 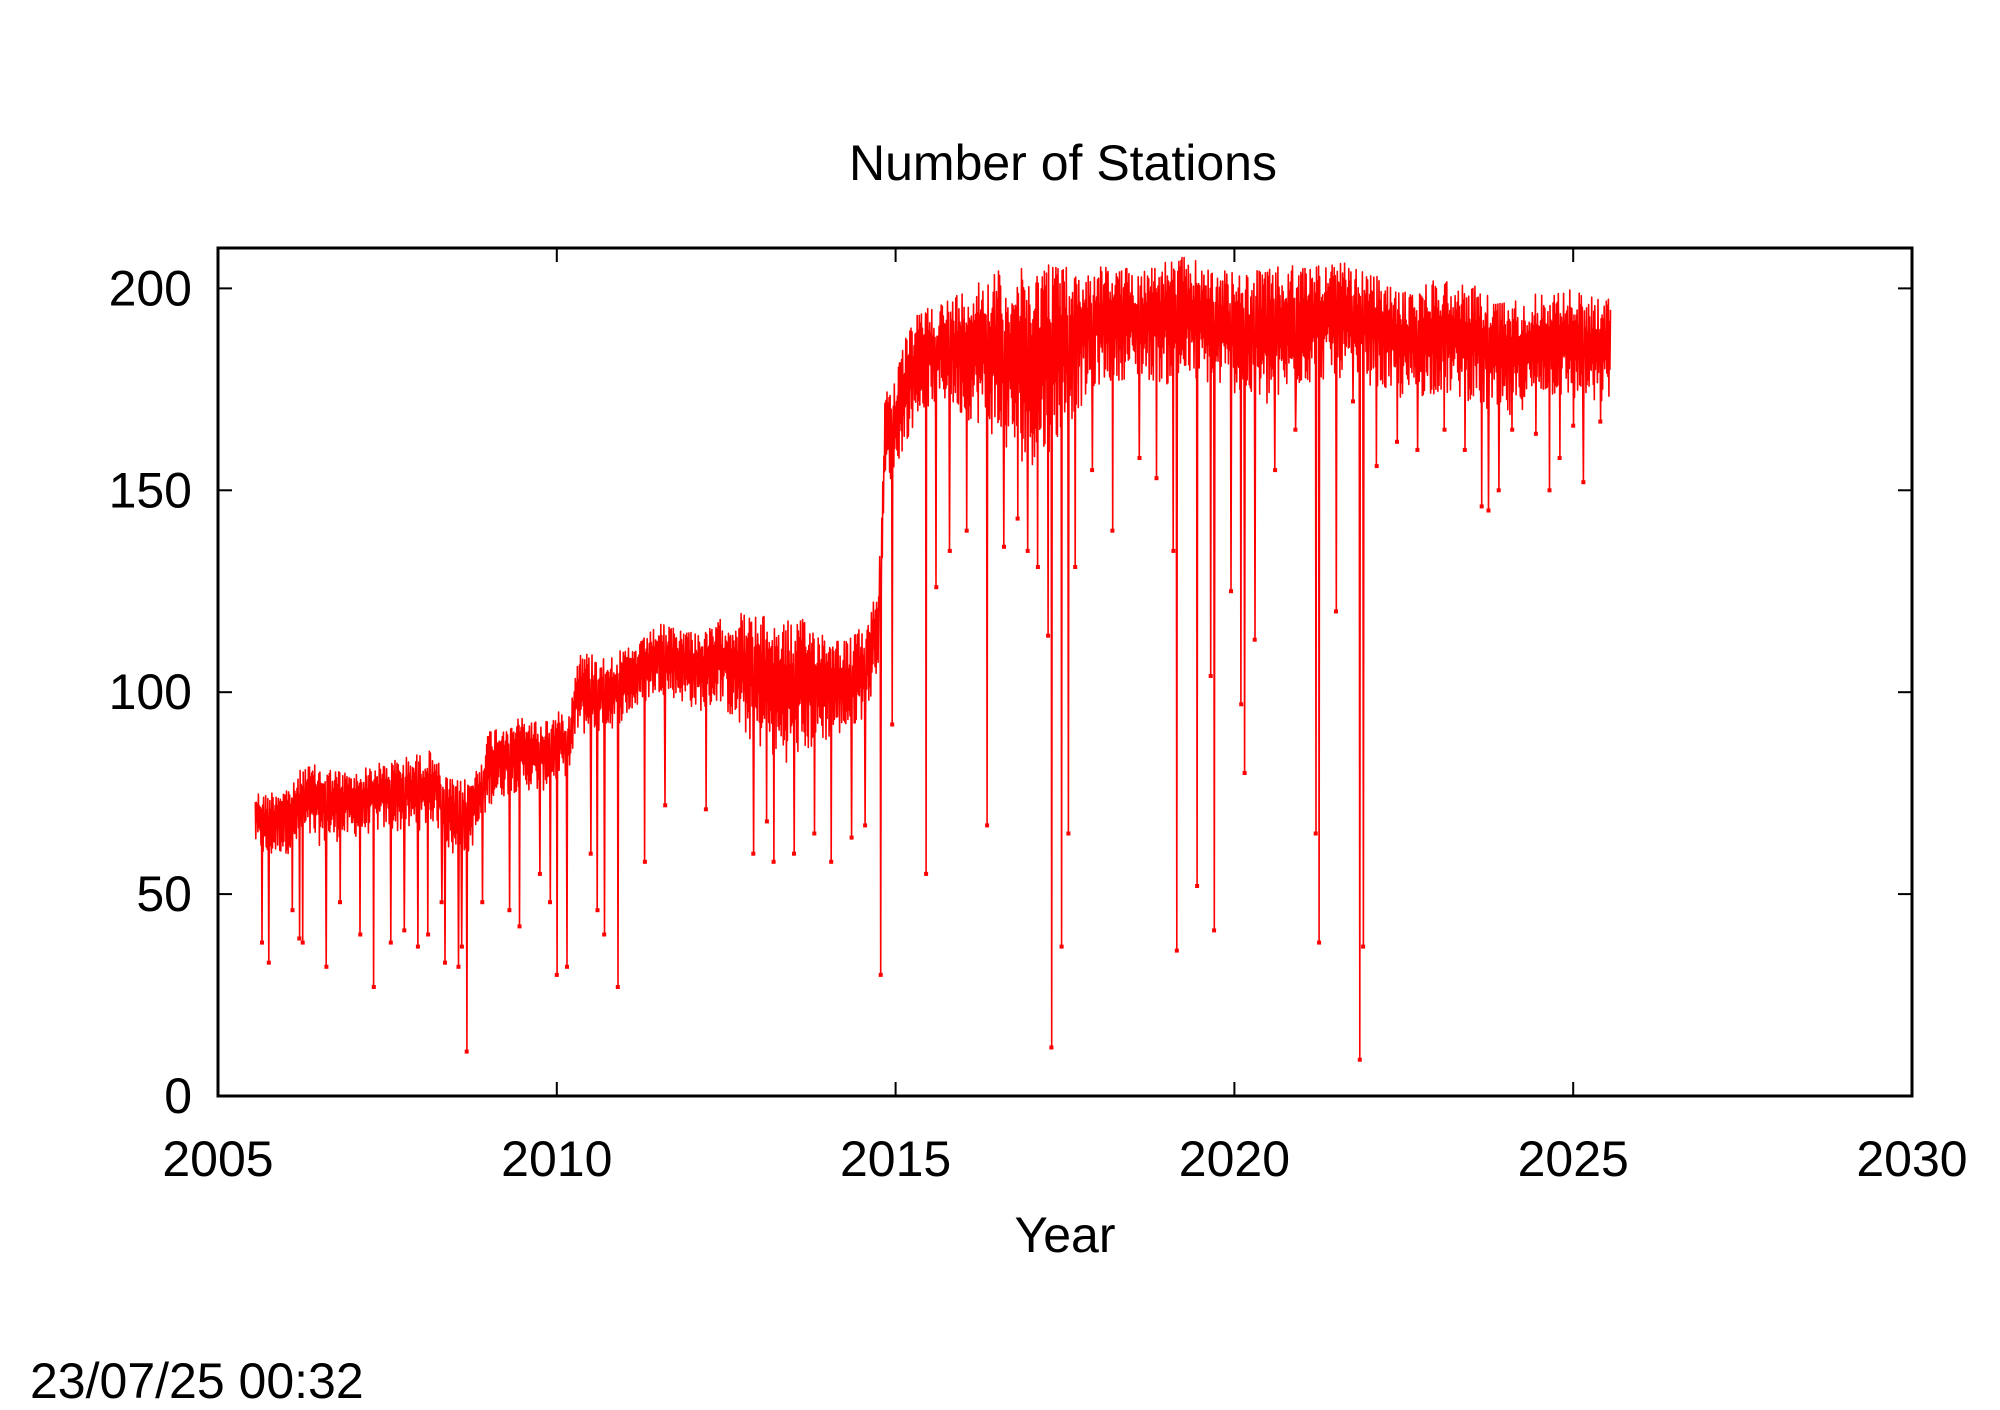 I want to click on x-tick-label: 2020, so click(x=1234, y=1159).